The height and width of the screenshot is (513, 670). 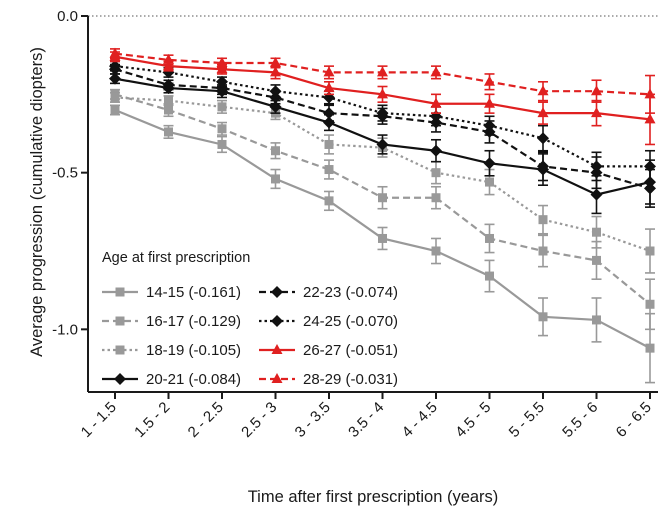 I want to click on y-tick-label: -0.5, so click(x=65, y=173).